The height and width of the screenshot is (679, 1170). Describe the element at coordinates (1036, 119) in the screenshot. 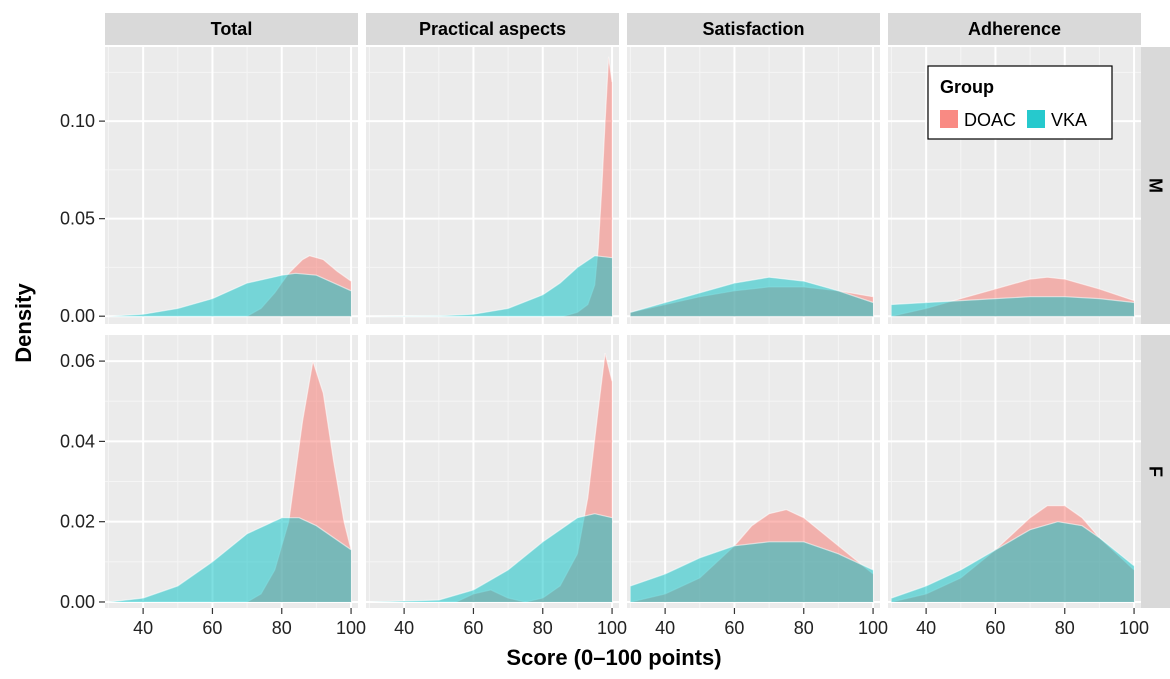

I see `legend-swatch-vka` at that location.